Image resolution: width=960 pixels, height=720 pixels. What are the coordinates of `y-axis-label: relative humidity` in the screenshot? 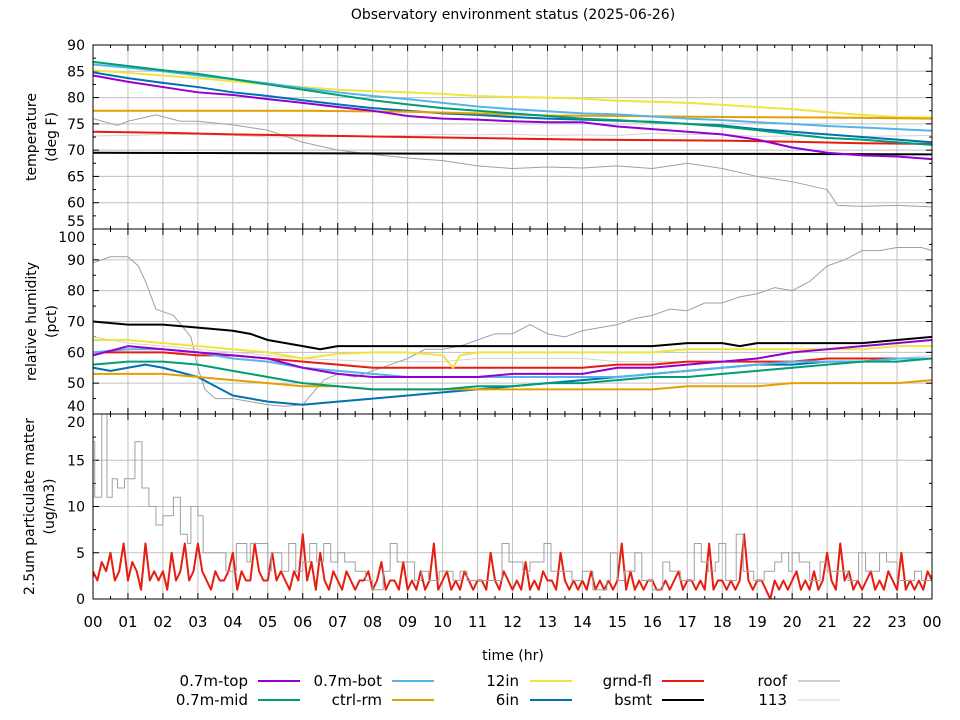 It's located at (32, 321).